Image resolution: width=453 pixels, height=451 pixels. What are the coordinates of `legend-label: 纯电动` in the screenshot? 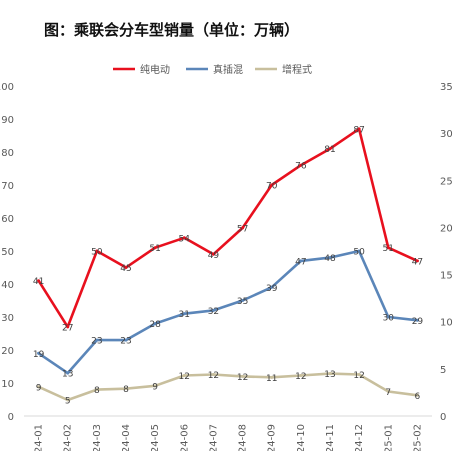 It's located at (155, 69).